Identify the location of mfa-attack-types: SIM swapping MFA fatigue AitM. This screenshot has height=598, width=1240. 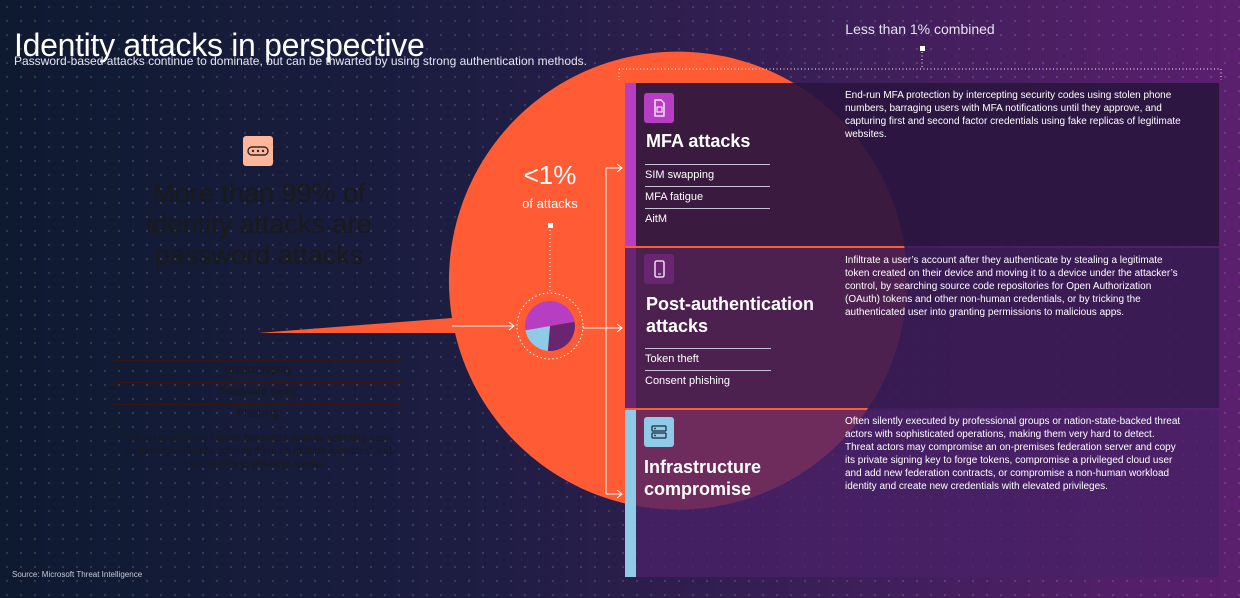
(707, 197).